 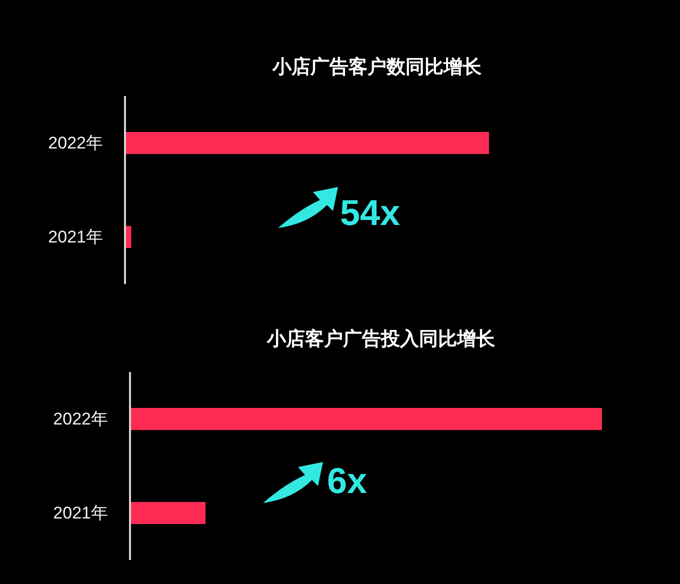 I want to click on annotation: 54x, so click(x=370, y=212).